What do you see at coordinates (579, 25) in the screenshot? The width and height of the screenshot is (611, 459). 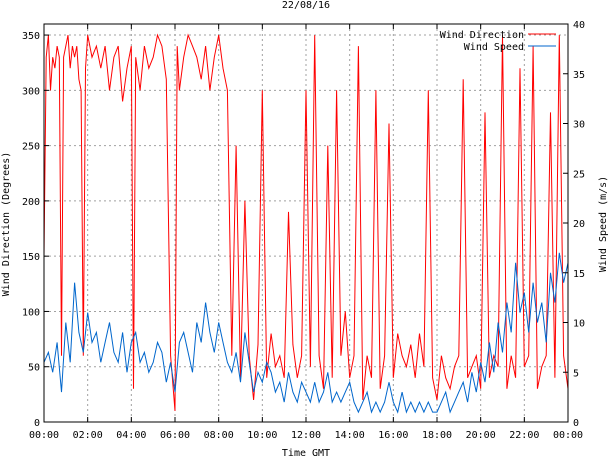 I see `right-y-tick-label: 40` at bounding box center [579, 25].